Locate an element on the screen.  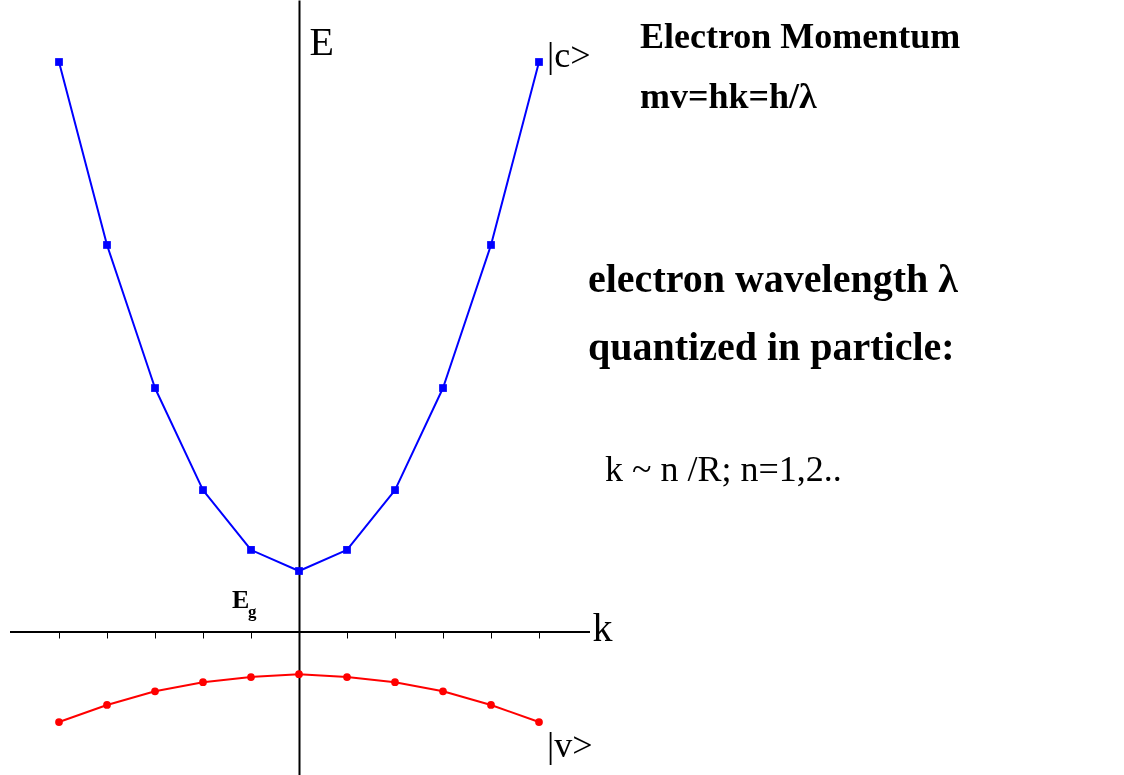
series-label: |v> is located at coordinates (570, 745).